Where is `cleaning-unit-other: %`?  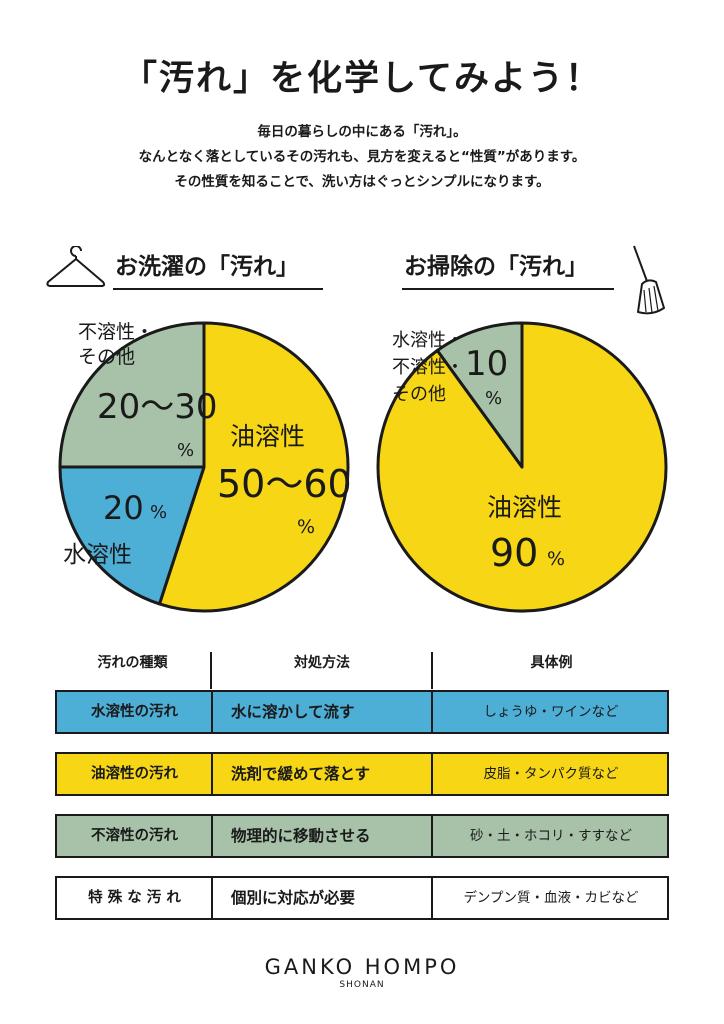
cleaning-unit-other: % is located at coordinates (493, 398).